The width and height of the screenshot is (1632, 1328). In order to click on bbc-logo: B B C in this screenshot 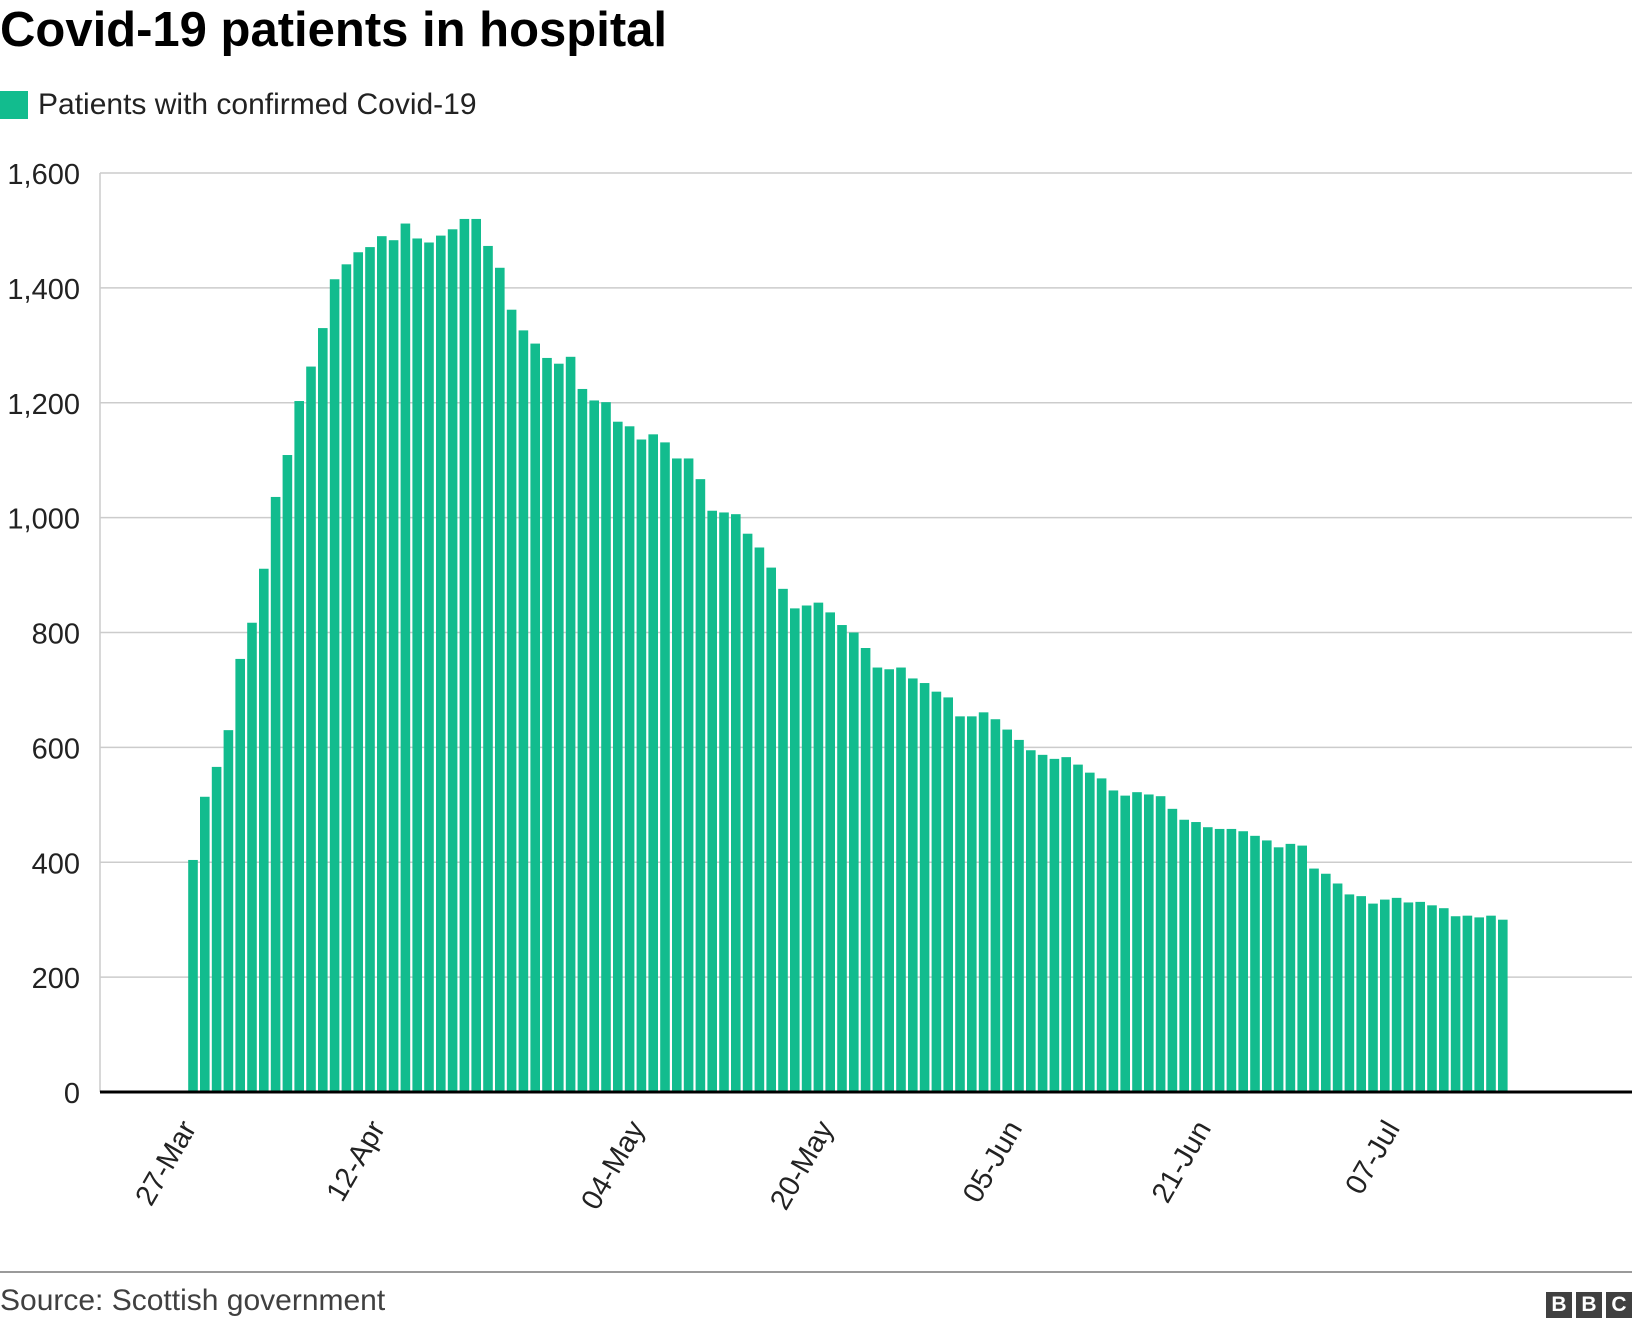, I will do `click(1589, 1305)`.